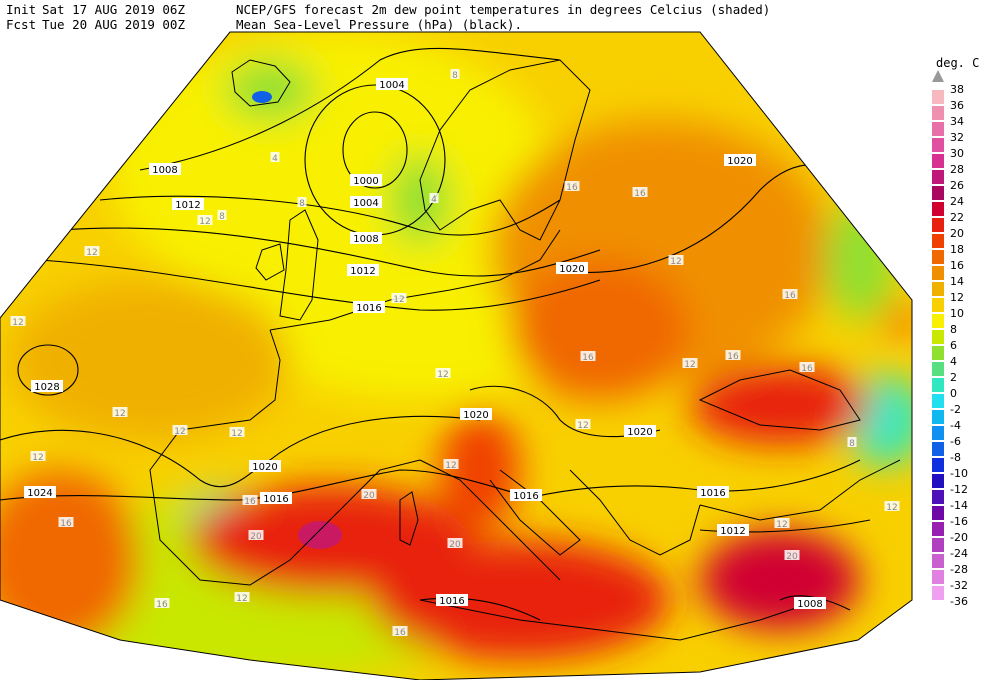 The image size is (1000, 680). Describe the element at coordinates (957, 169) in the screenshot. I see `legend-level-label: 28` at that location.